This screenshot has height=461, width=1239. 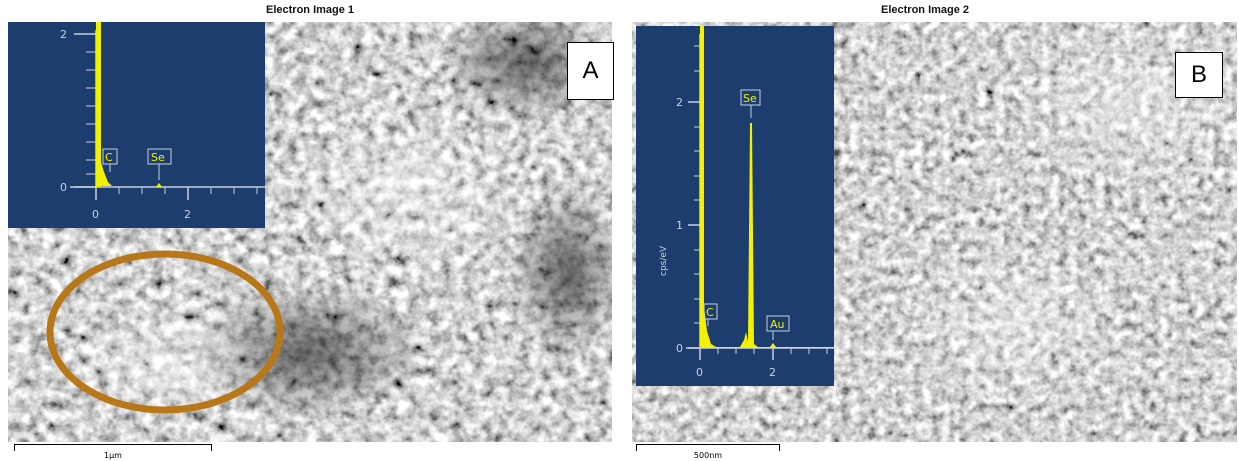 I want to click on eds-spectrum-a: 2 0 0 2 C Se, so click(x=136, y=125).